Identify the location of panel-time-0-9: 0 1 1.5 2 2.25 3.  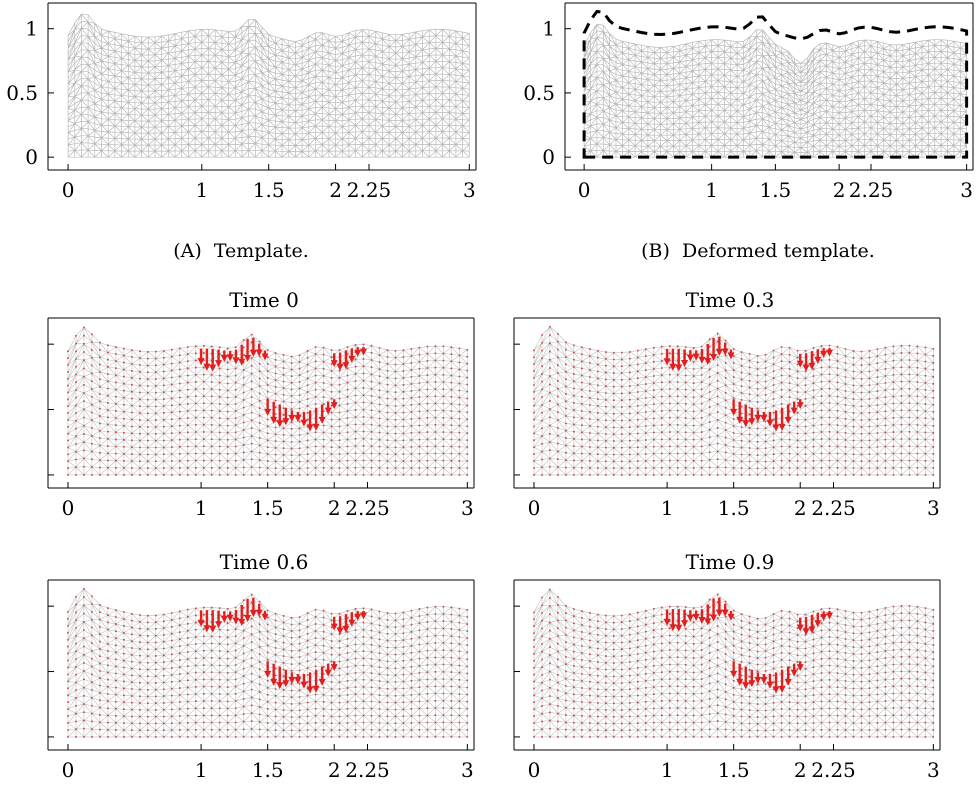
(727, 680).